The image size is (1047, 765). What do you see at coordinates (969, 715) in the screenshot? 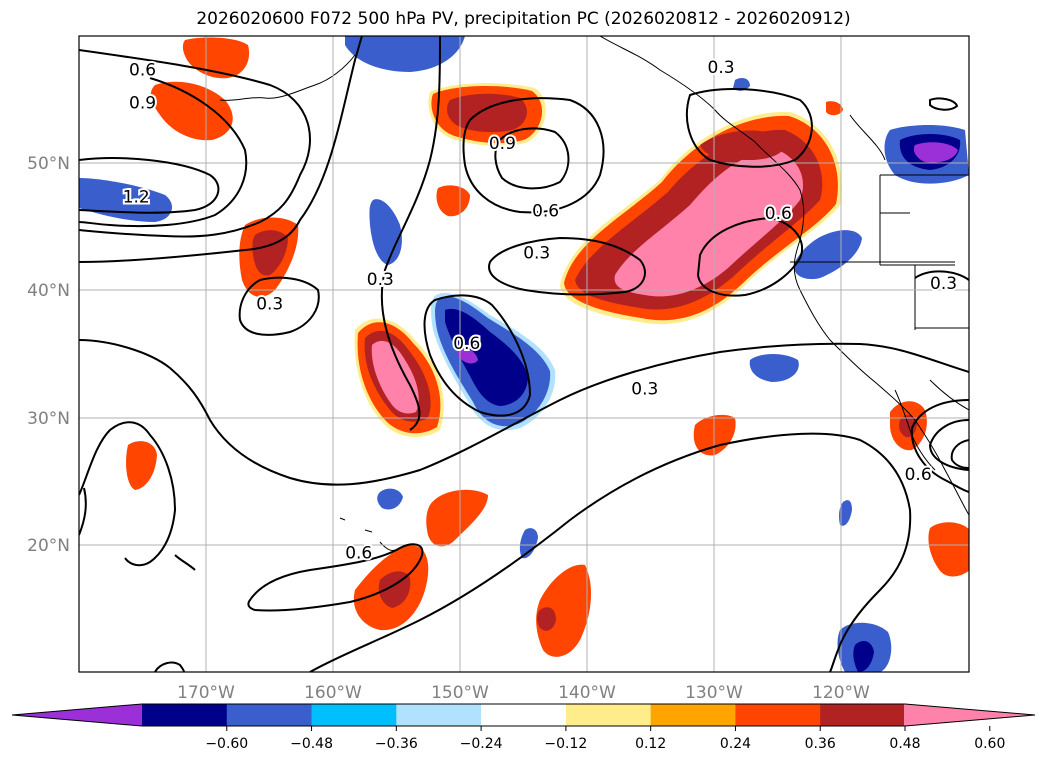
I see `colorbar-extension-max` at bounding box center [969, 715].